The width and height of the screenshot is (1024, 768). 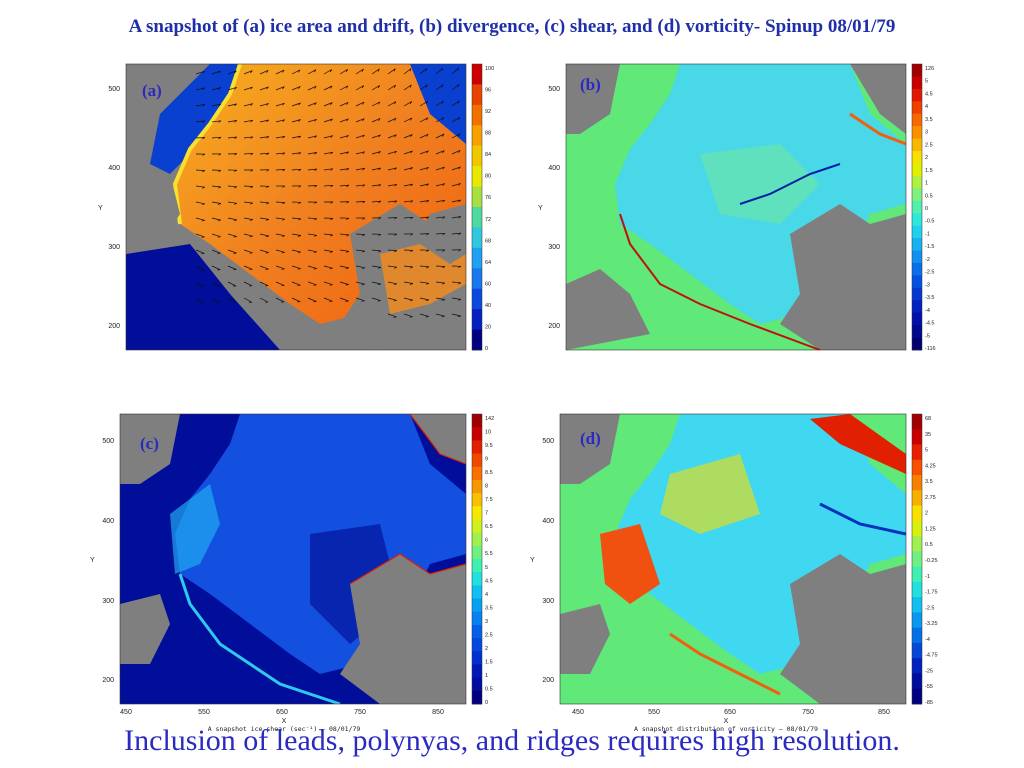 What do you see at coordinates (486, 514) in the screenshot?
I see `colorbar-tick-label: 7` at bounding box center [486, 514].